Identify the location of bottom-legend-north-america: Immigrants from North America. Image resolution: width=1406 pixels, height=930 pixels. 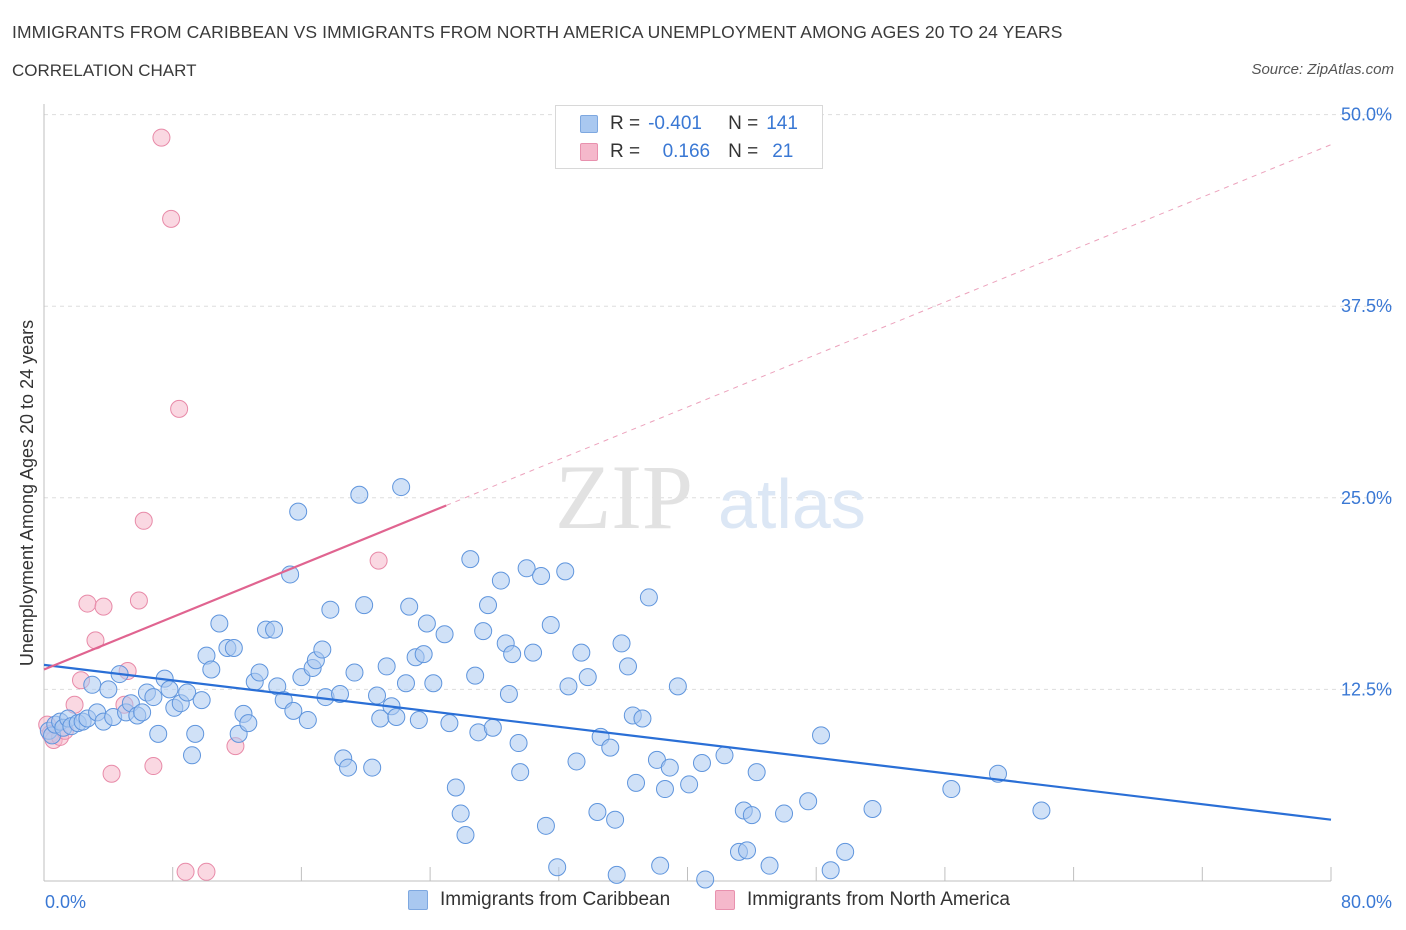
(862, 900).